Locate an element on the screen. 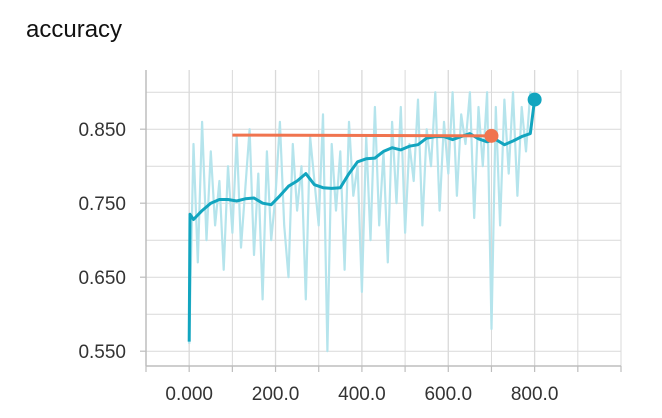 The height and width of the screenshot is (418, 662). x-tick-label: 800.0 is located at coordinates (535, 394).